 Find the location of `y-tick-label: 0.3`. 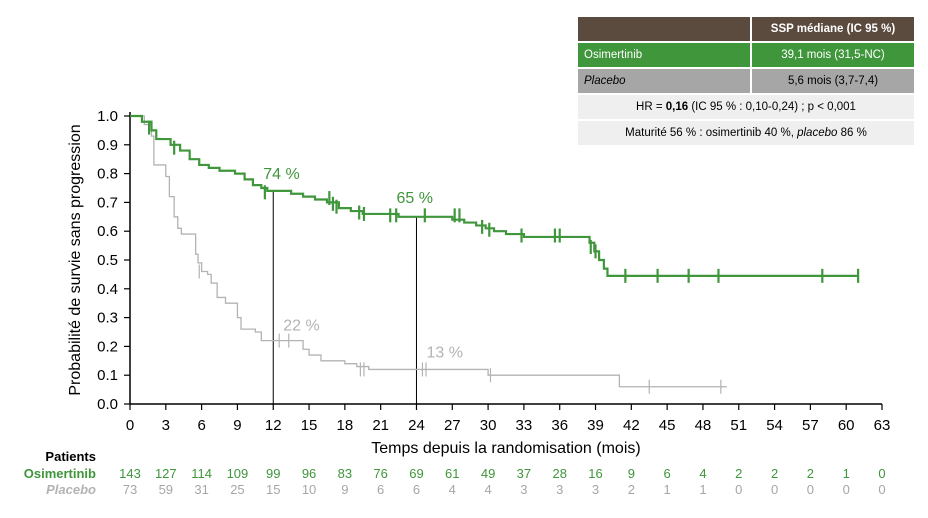

y-tick-label: 0.3 is located at coordinates (107, 318).